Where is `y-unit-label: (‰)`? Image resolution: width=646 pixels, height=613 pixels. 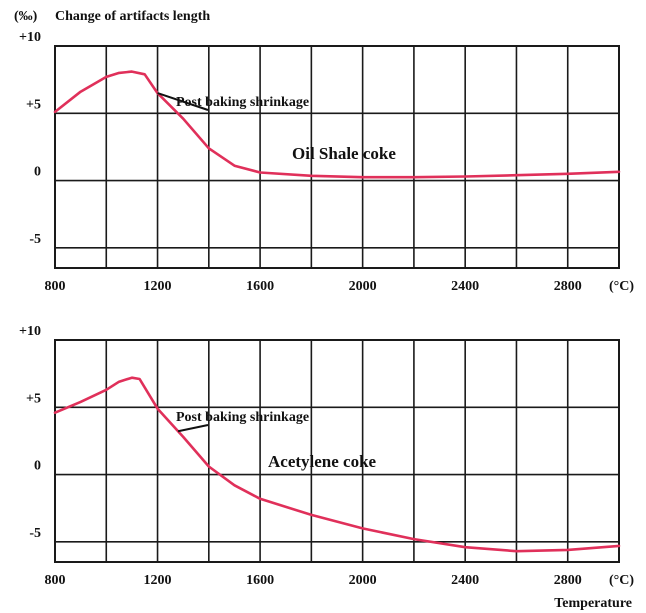 y-unit-label: (‰) is located at coordinates (26, 16).